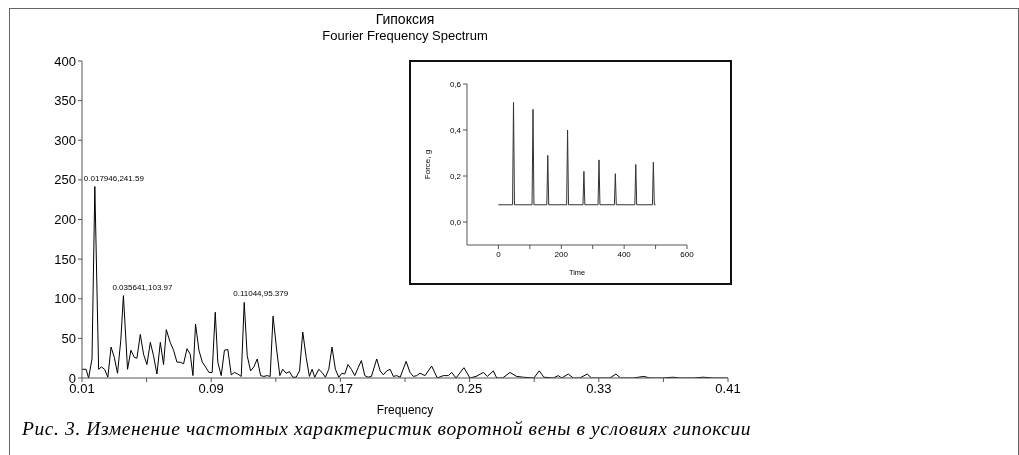 The image size is (1019, 455). I want to click on x-tick-label: 0.17, so click(340, 389).